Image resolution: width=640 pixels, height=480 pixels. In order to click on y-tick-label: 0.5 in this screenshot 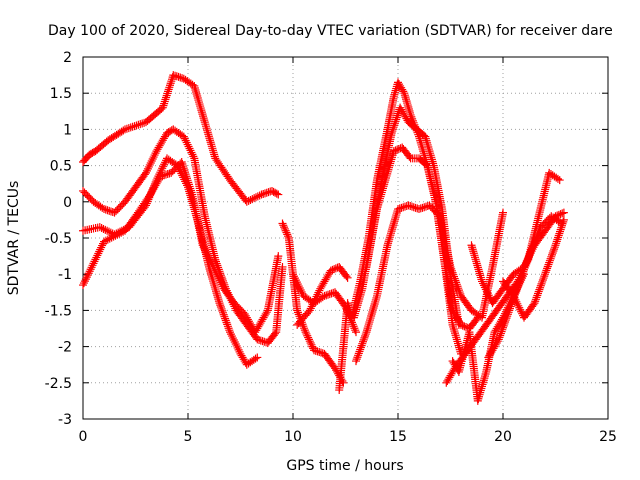, I will do `click(61, 167)`.